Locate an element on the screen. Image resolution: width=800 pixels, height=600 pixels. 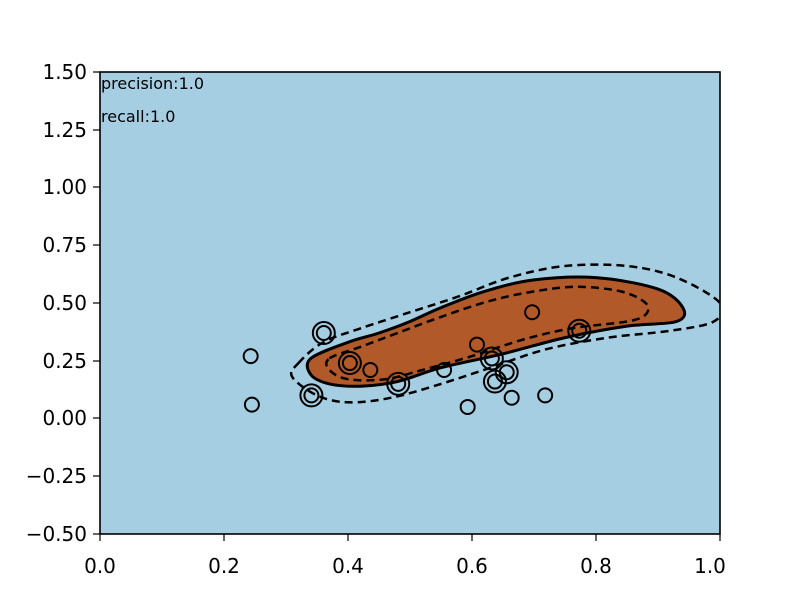
x-tick-label: 0.6 is located at coordinates (472, 566).